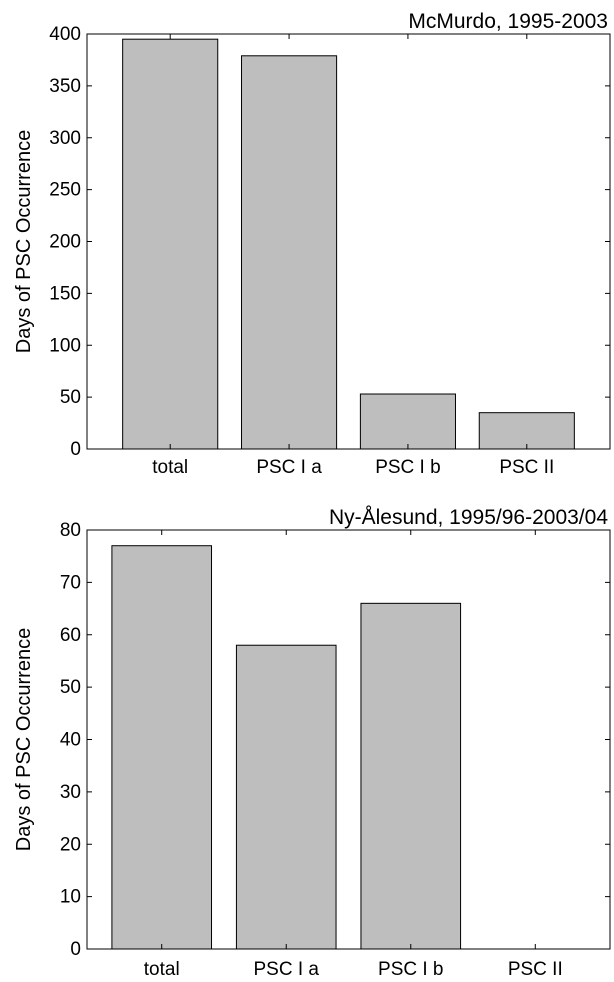 The width and height of the screenshot is (614, 982). Describe the element at coordinates (65, 293) in the screenshot. I see `y-tick-label: 150` at that location.